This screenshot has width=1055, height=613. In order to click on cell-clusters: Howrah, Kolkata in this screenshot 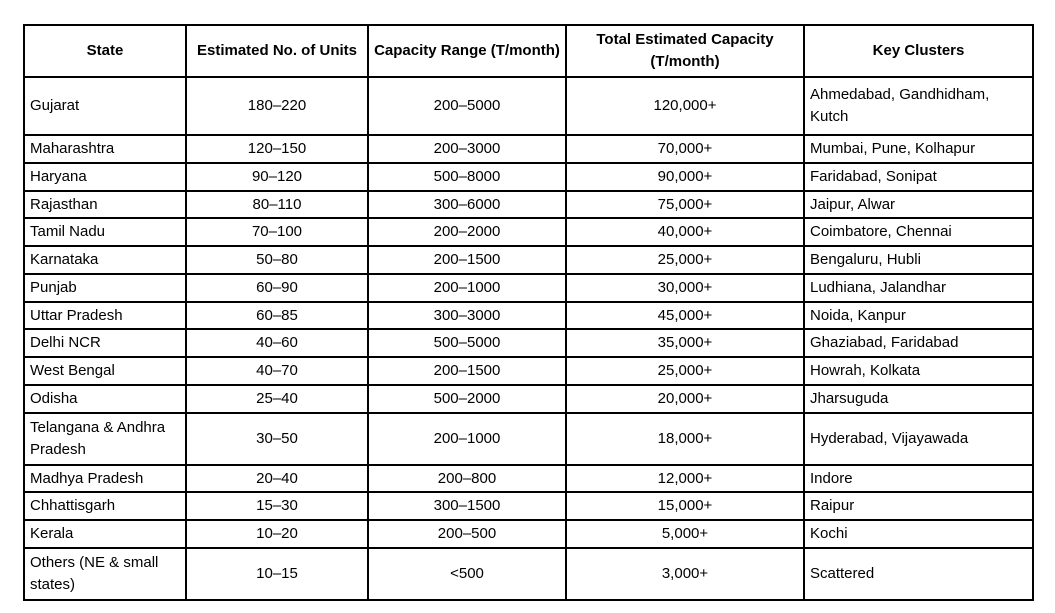, I will do `click(918, 371)`.